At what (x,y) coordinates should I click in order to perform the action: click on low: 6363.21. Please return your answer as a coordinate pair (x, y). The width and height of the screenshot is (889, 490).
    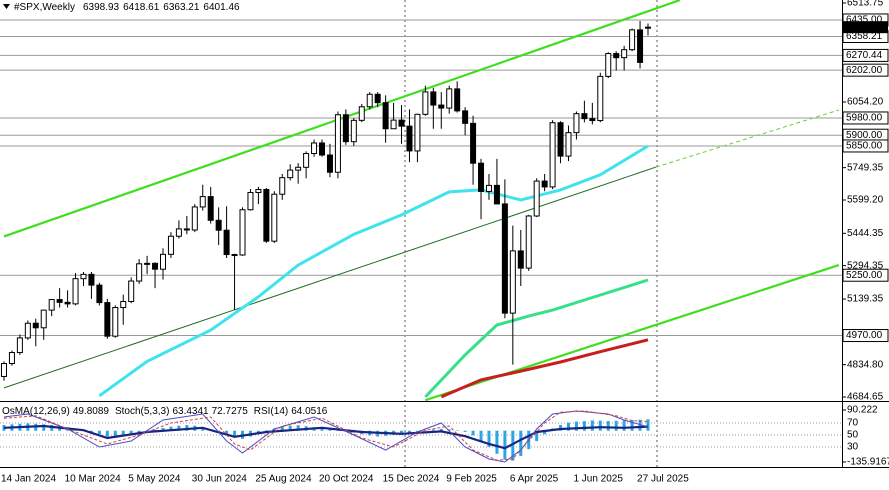
    Looking at the image, I should click on (181, 7).